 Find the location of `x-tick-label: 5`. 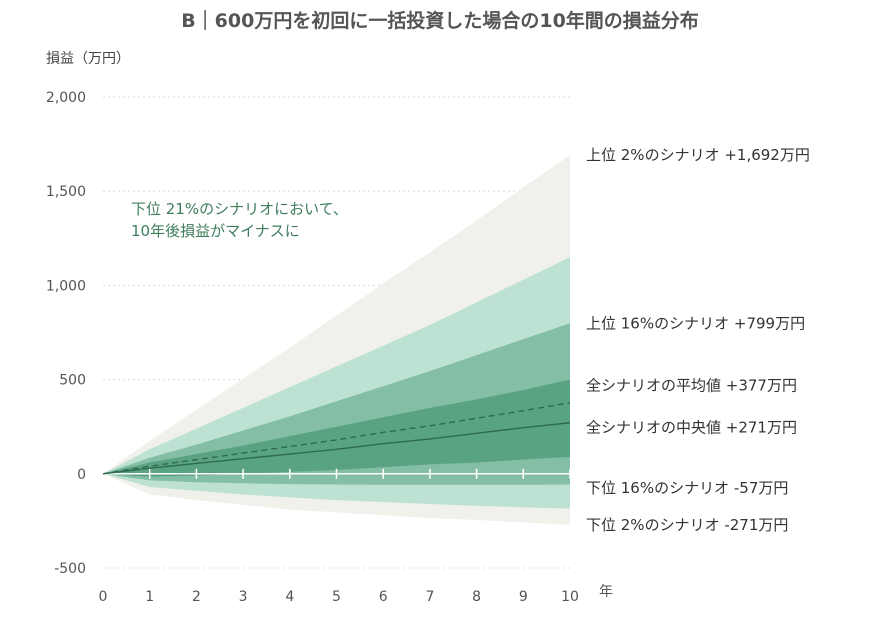

x-tick-label: 5 is located at coordinates (336, 597).